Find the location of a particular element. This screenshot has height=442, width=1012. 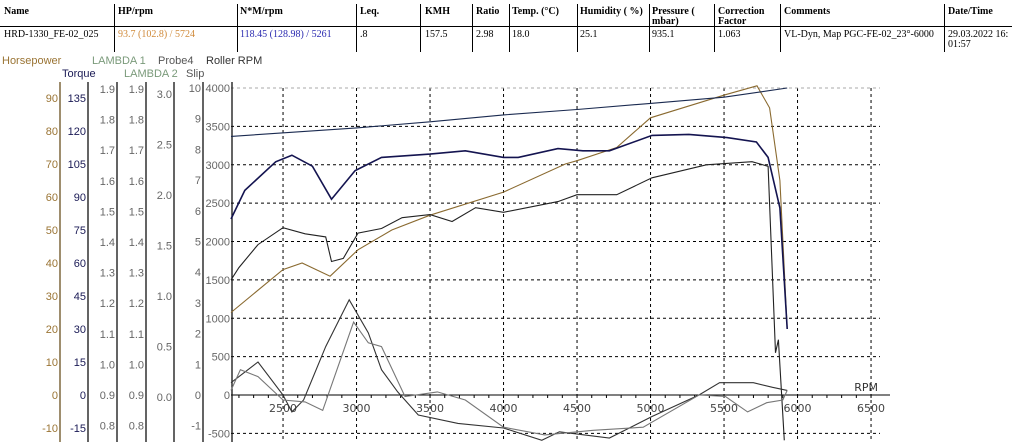

y-tick-label: 15 is located at coordinates (80, 363).